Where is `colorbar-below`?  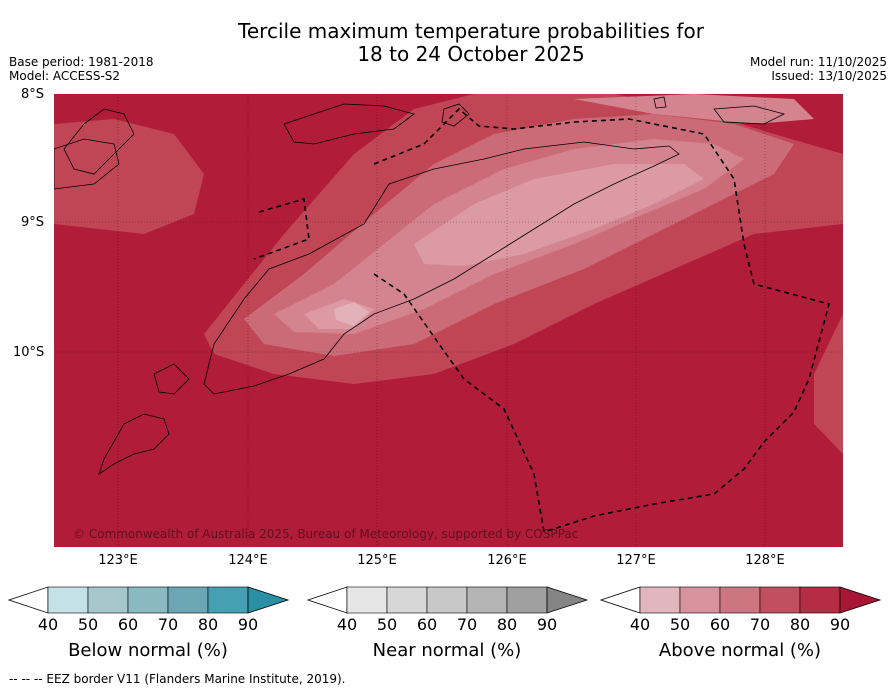 colorbar-below is located at coordinates (149, 600).